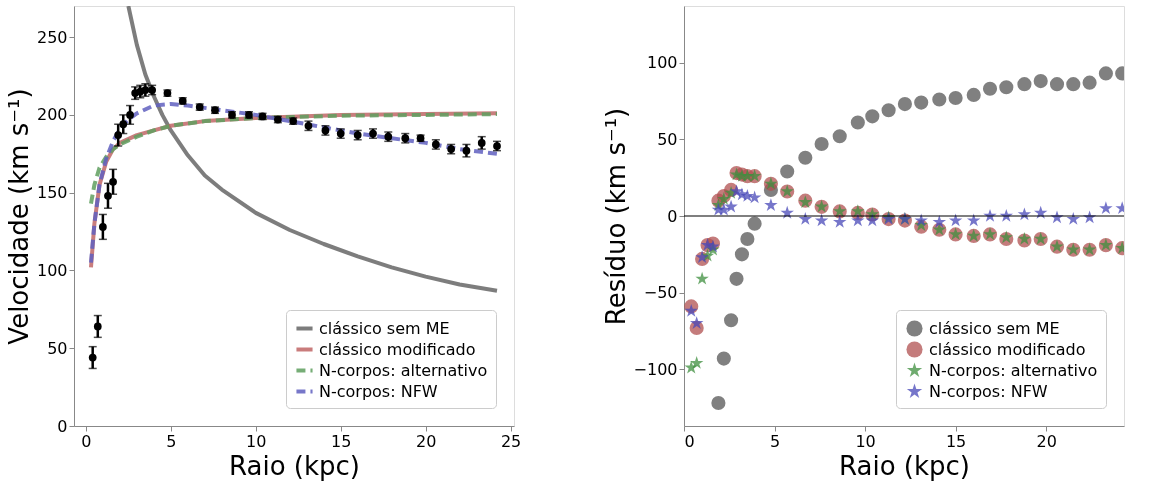 Image resolution: width=1168 pixels, height=497 pixels. I want to click on y-axis-title: Velocidade (km s⁻¹), so click(18, 216).